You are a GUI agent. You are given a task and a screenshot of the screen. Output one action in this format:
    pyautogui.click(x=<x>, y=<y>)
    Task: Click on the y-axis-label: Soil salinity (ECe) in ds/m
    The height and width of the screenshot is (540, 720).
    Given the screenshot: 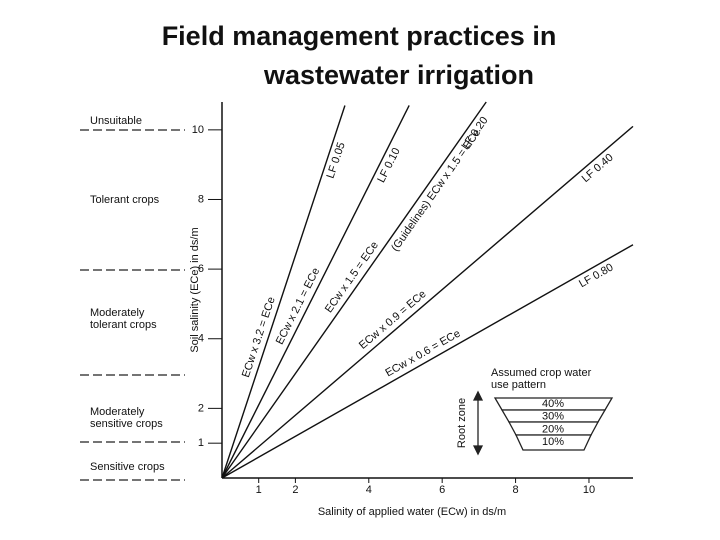 What is the action you would take?
    pyautogui.click(x=195, y=289)
    